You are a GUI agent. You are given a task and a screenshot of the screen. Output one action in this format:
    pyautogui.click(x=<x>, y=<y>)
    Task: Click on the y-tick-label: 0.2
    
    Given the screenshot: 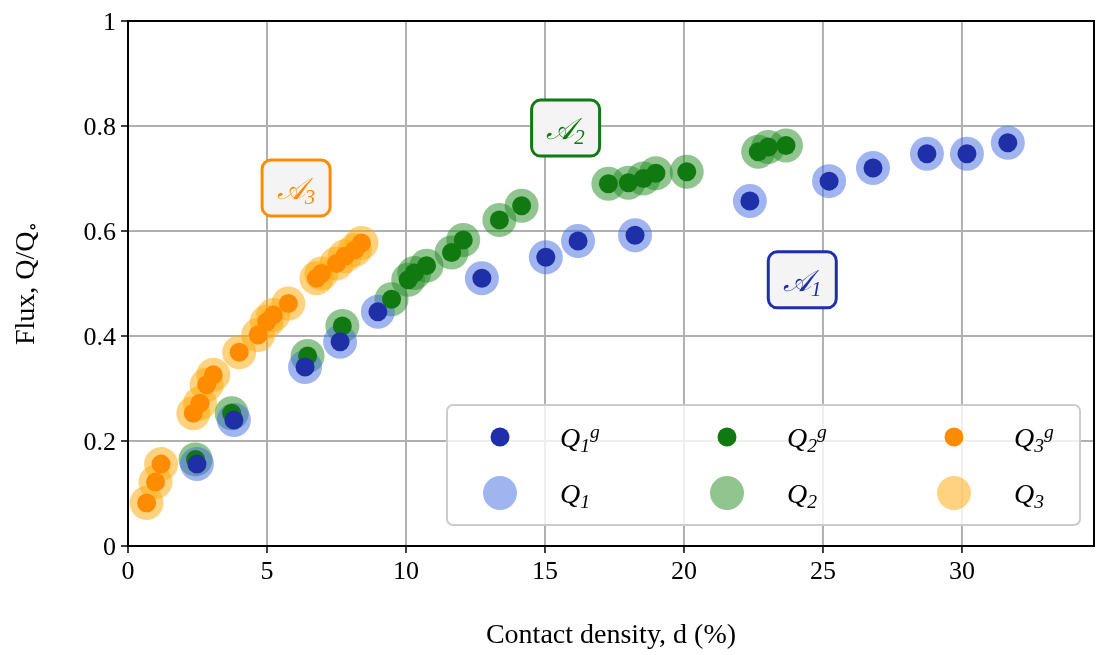 What is the action you would take?
    pyautogui.click(x=99, y=441)
    